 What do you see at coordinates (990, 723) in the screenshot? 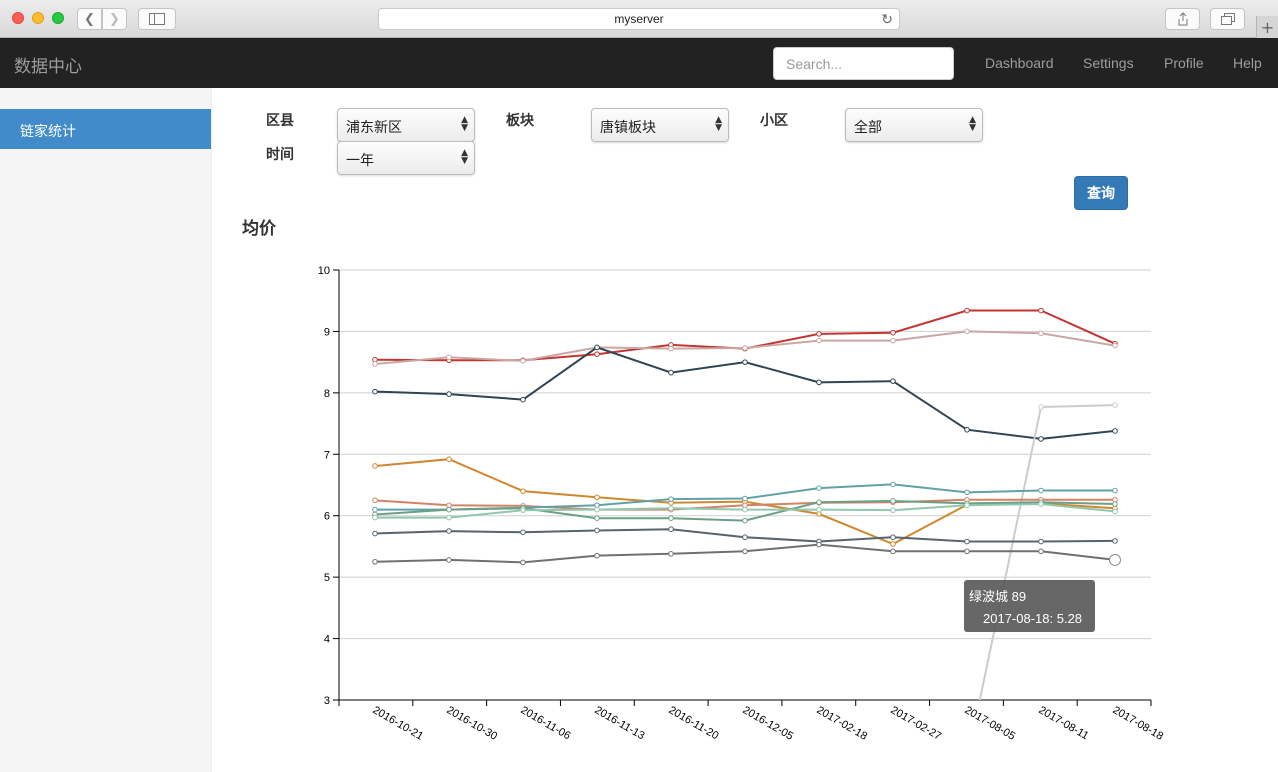
I see `x-tick-label: 2017-08-05` at bounding box center [990, 723].